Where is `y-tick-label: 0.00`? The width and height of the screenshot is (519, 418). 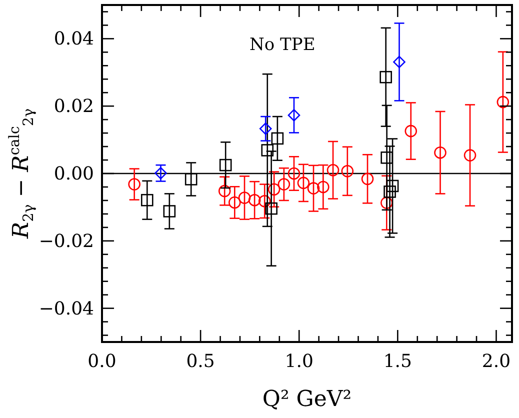
y-tick-label: 0.00 is located at coordinates (74, 174).